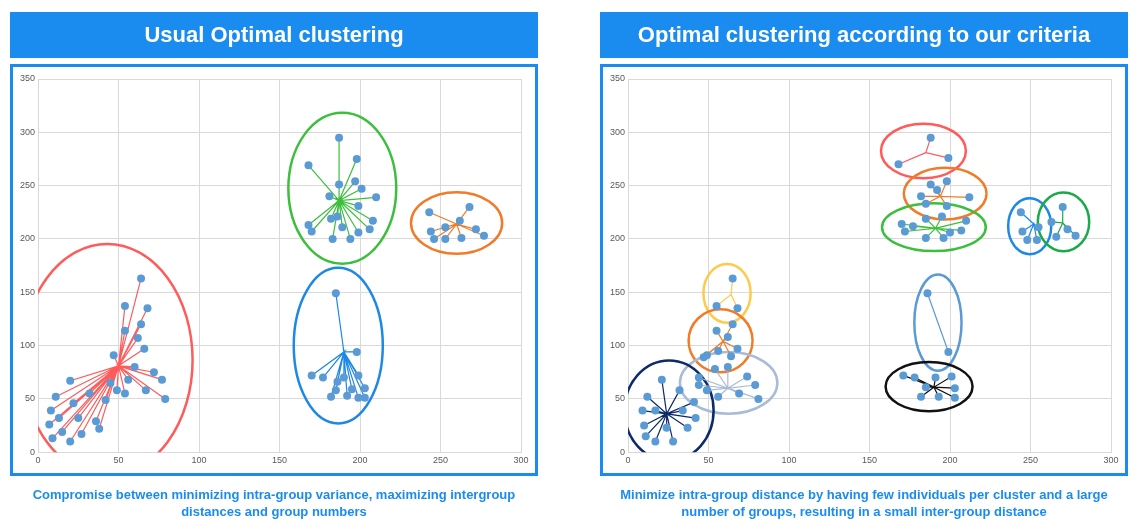 The width and height of the screenshot is (1145, 524). What do you see at coordinates (274, 503) in the screenshot?
I see `text: Compromise between minimizing intra-group variance, maximizing intergroup distances and group numbers` at bounding box center [274, 503].